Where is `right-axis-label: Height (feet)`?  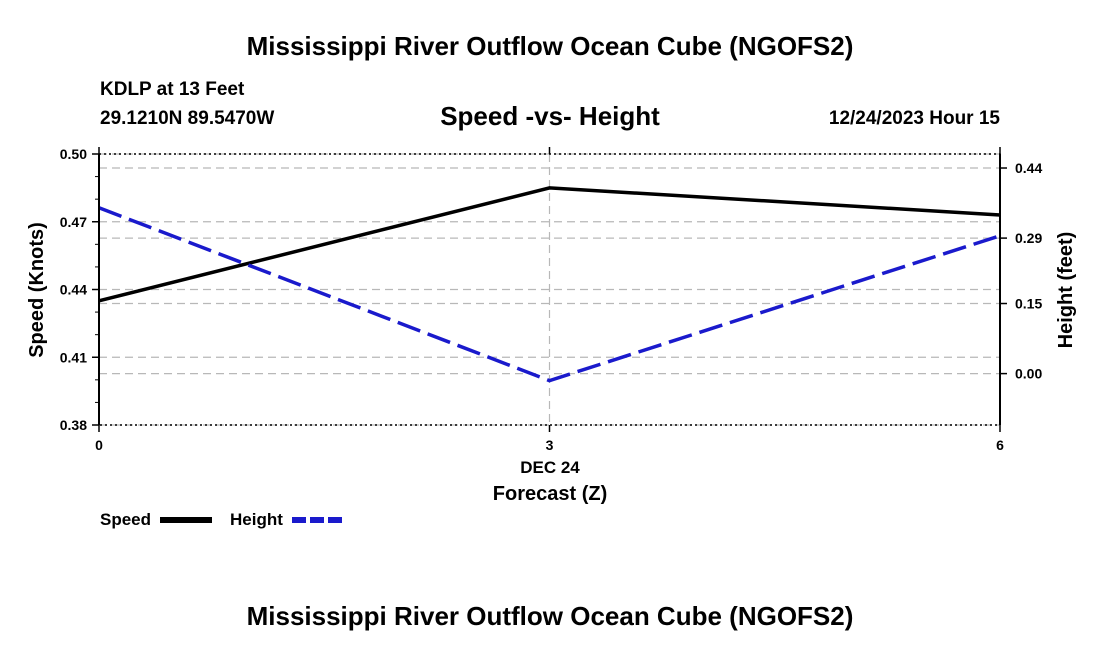 right-axis-label: Height (feet) is located at coordinates (1066, 290).